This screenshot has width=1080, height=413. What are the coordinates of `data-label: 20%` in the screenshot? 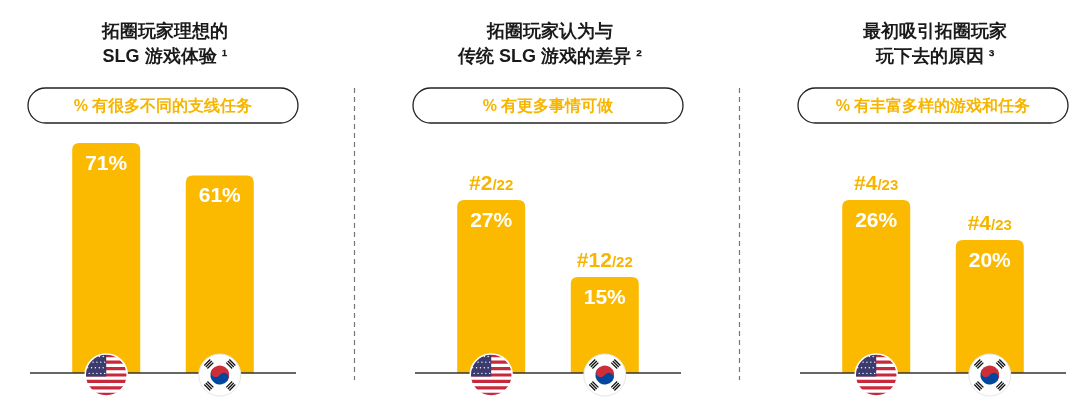 It's located at (990, 259).